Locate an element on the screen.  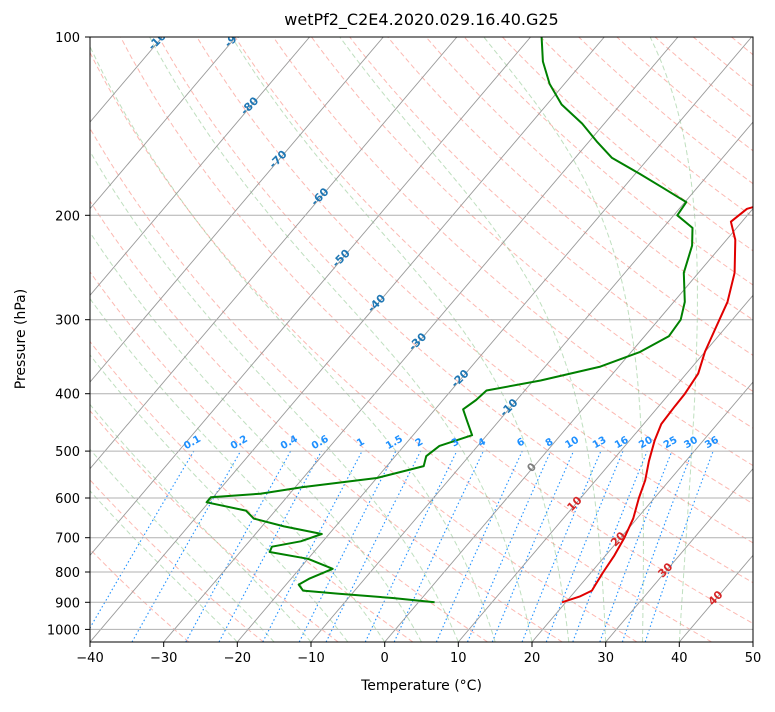
y-tick-label: 800 is located at coordinates (67, 573).